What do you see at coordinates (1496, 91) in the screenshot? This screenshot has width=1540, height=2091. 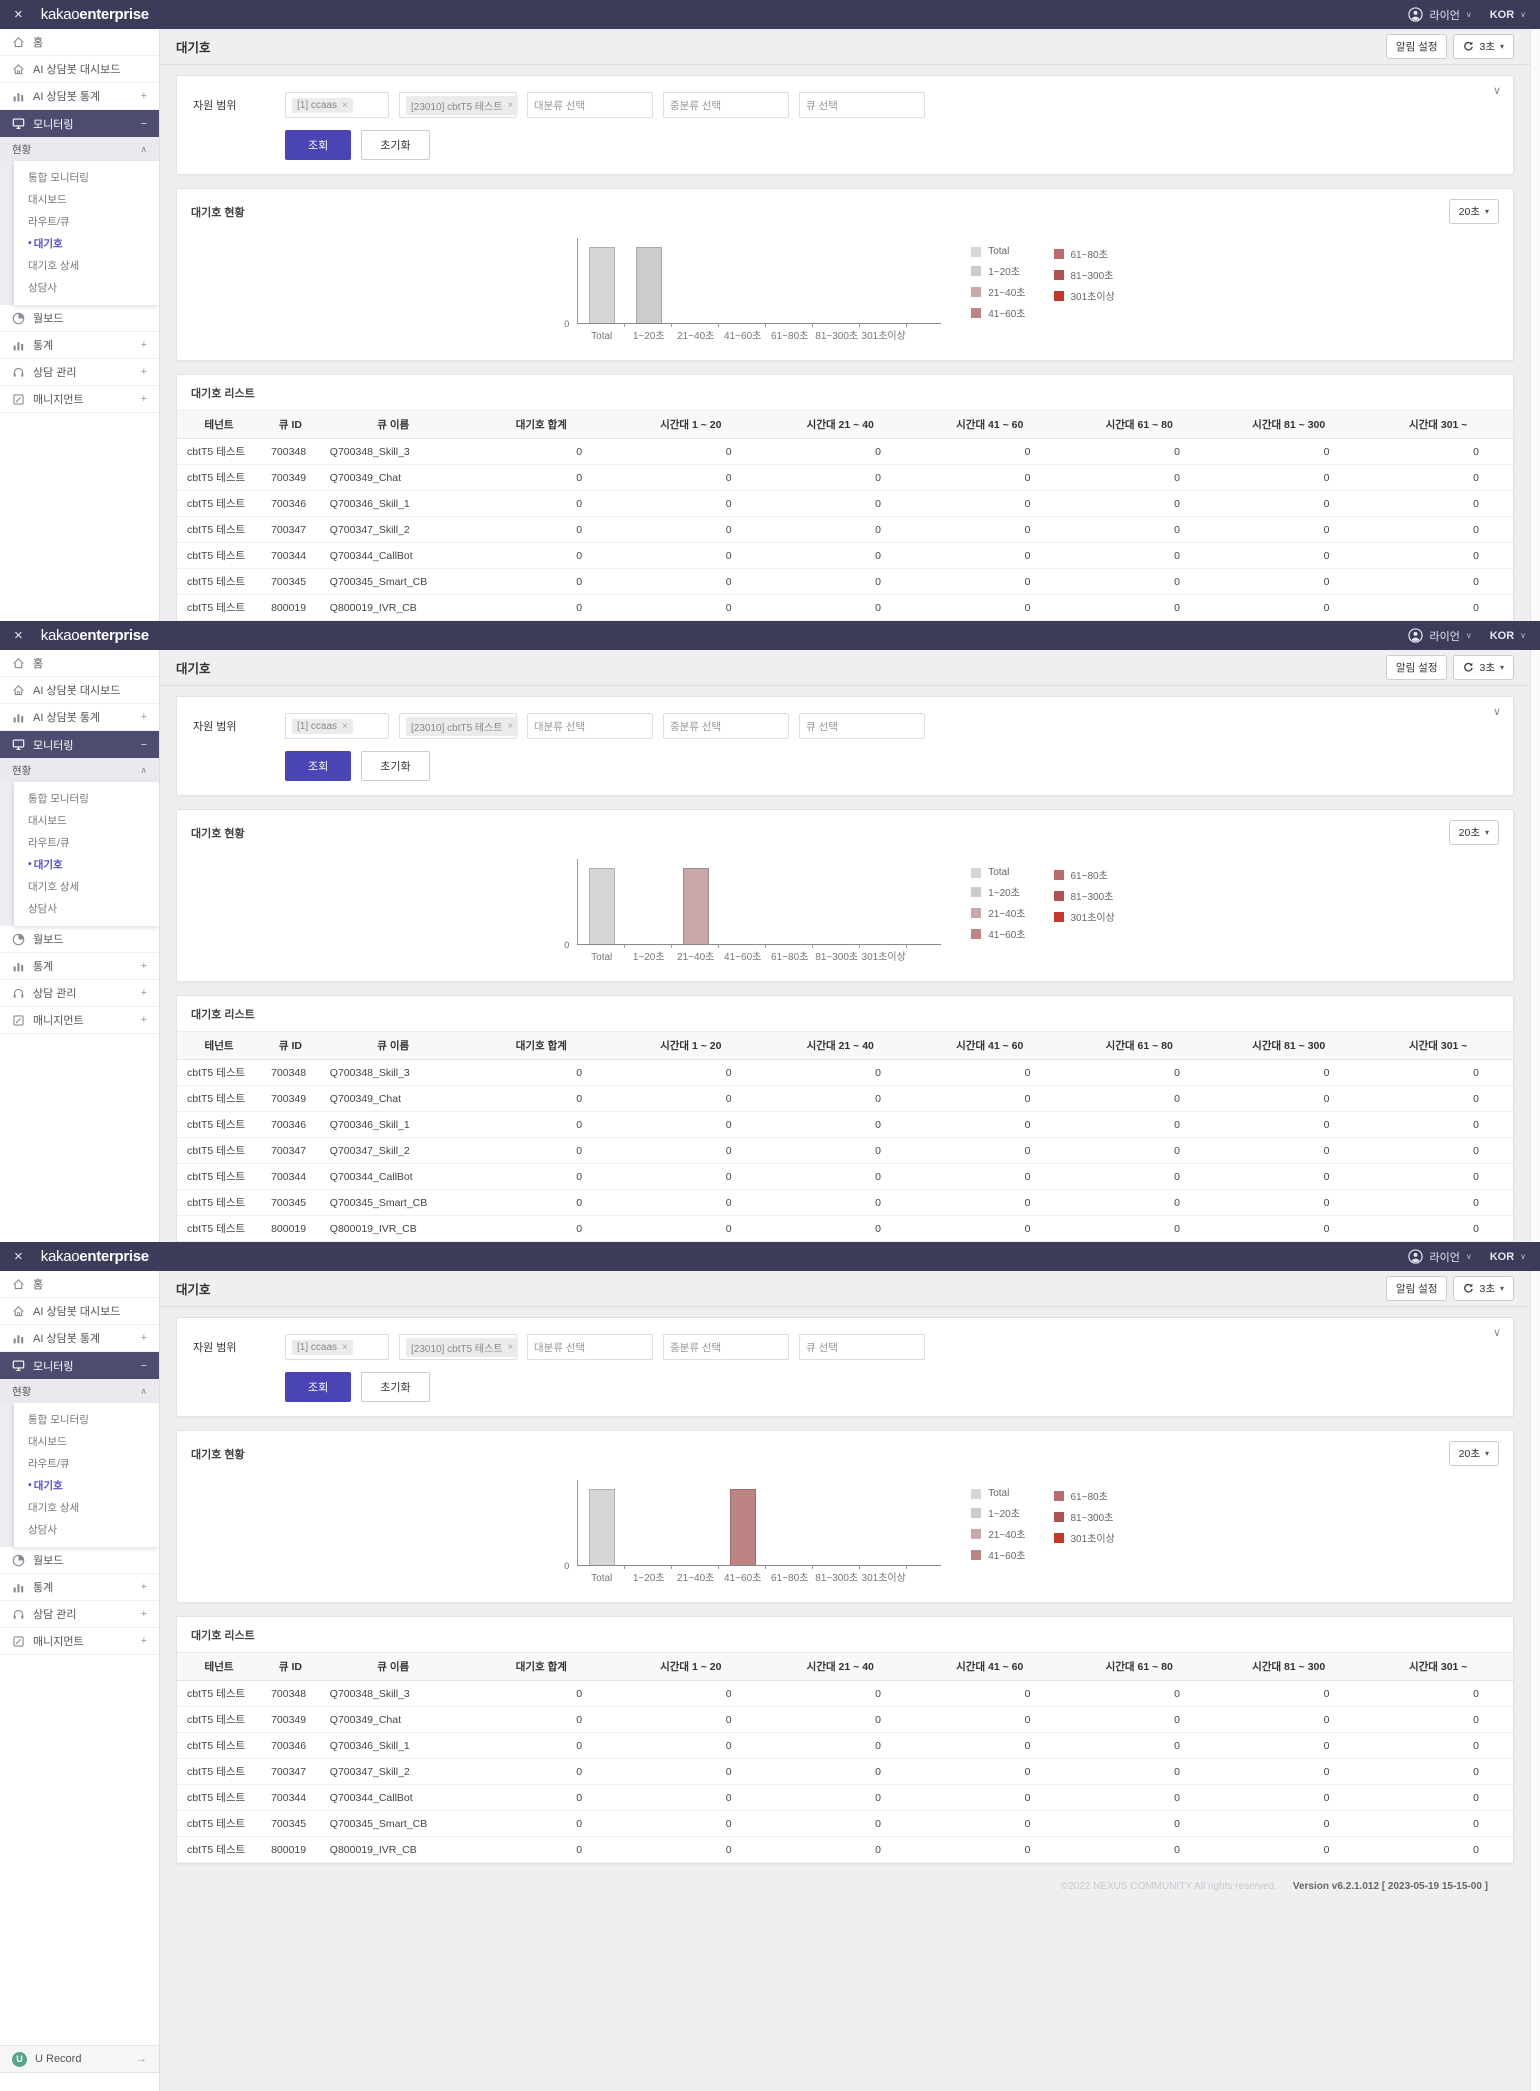 I see `filter-collapse-icon: ∨` at bounding box center [1496, 91].